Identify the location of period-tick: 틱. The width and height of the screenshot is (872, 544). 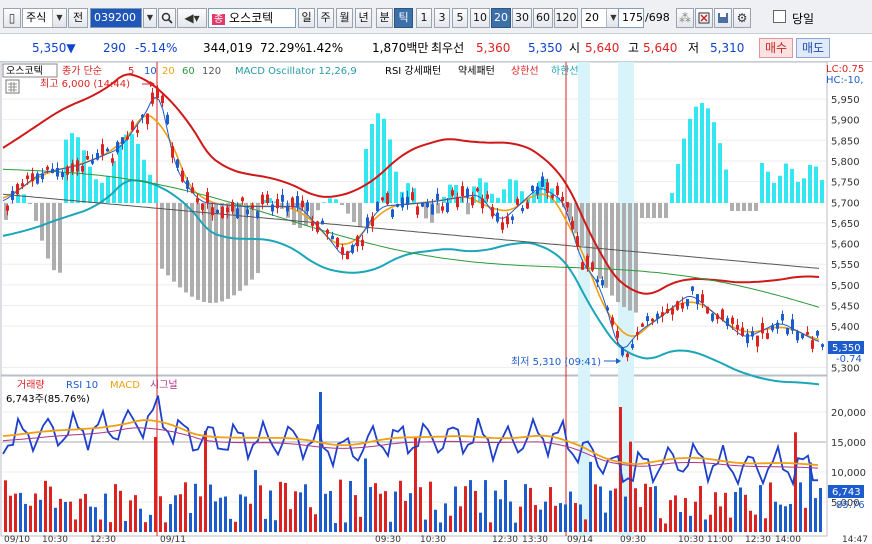
(403, 18).